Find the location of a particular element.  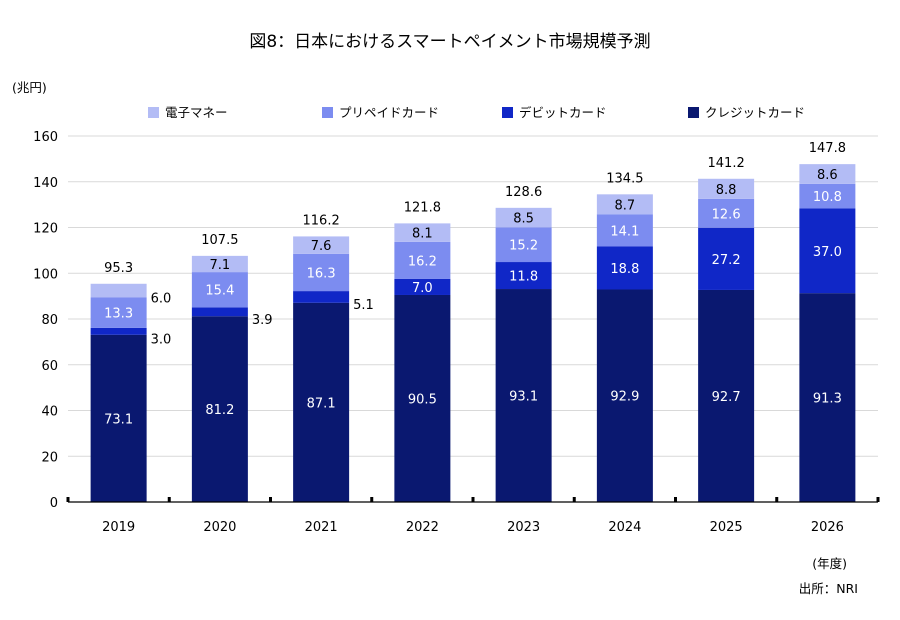

legend-label: デビットカード is located at coordinates (563, 112).